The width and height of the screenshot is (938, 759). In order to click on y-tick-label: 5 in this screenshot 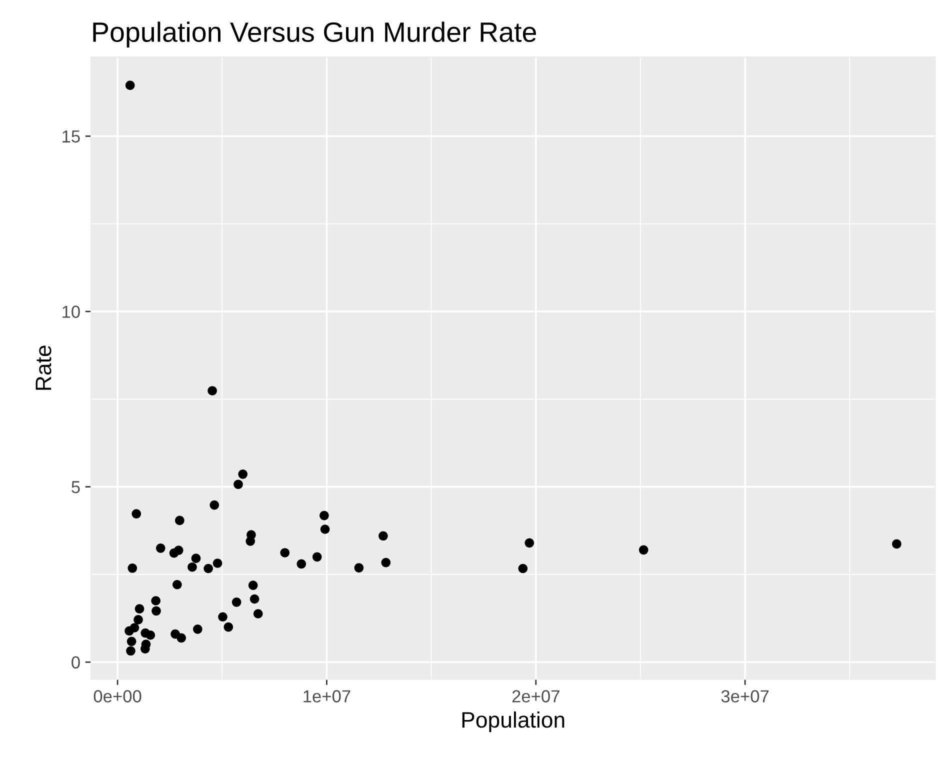, I will do `click(76, 487)`.